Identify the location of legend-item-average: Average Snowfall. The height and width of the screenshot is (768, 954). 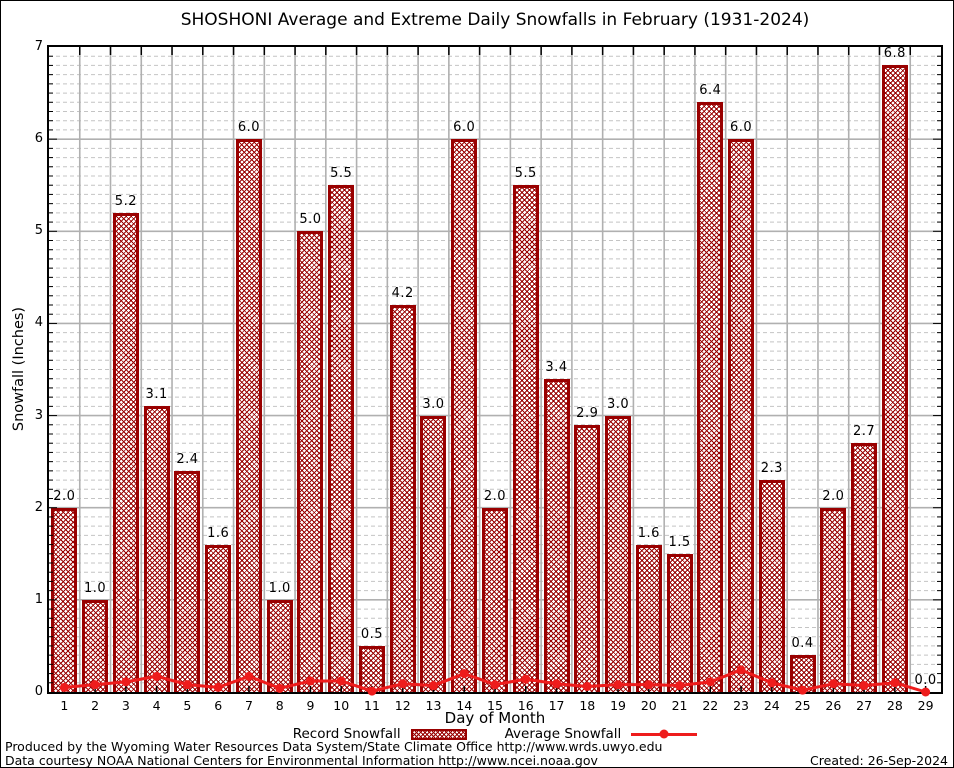
(601, 734).